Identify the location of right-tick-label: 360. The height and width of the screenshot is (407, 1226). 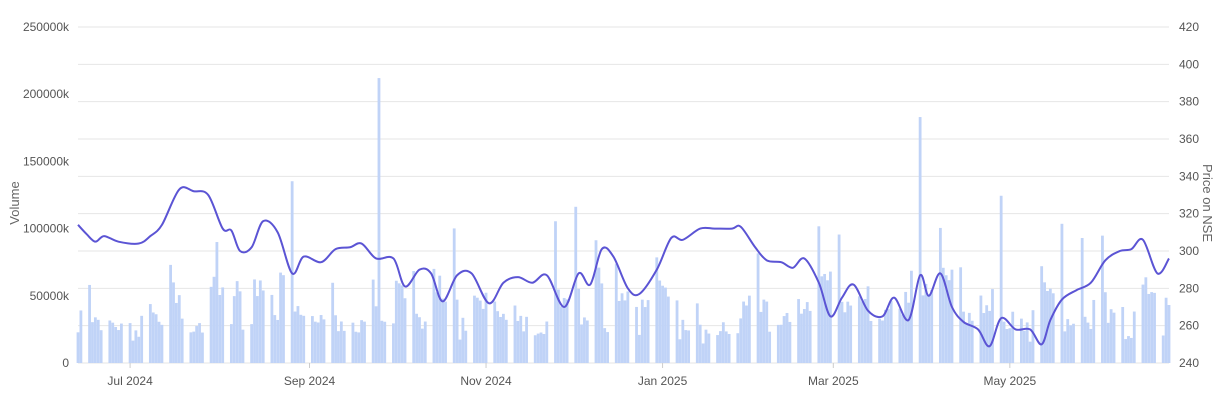
(1189, 139).